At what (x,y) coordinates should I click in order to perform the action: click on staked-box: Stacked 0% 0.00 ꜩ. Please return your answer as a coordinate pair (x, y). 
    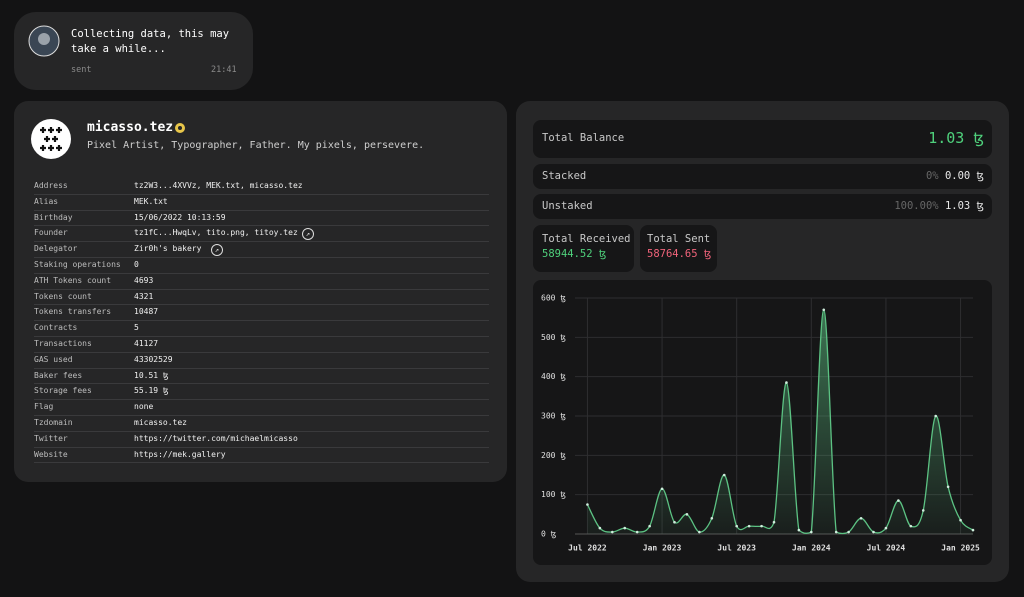
    Looking at the image, I should click on (762, 176).